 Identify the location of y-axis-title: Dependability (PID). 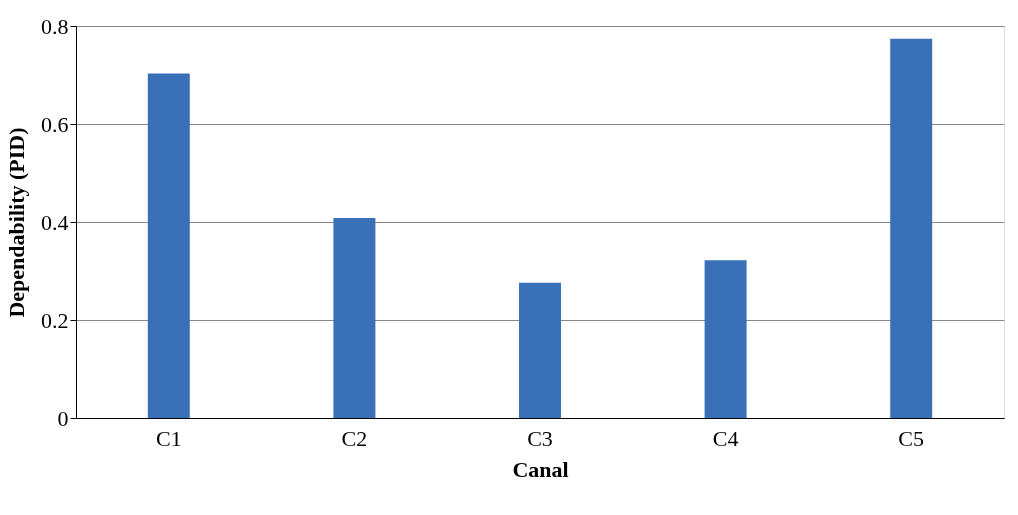
(16, 222).